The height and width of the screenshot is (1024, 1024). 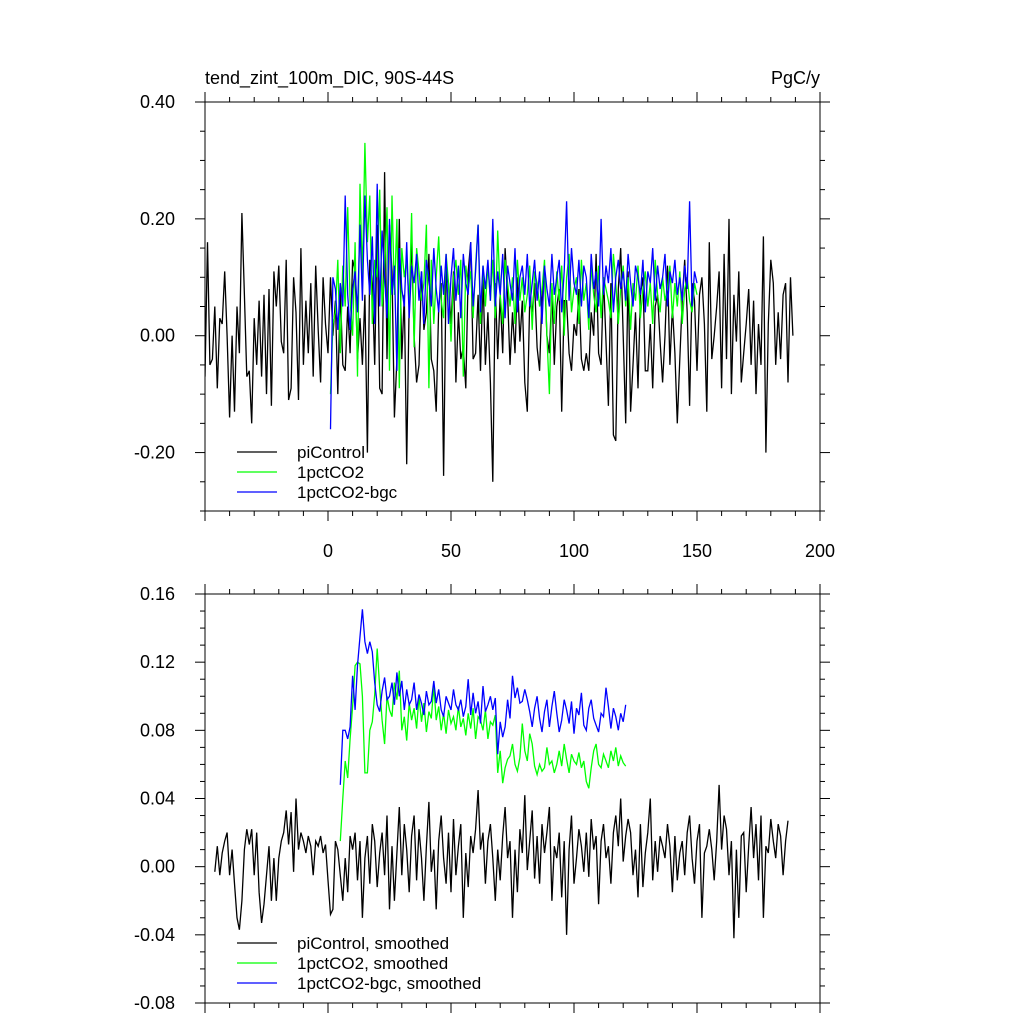 What do you see at coordinates (347, 492) in the screenshot?
I see `legend-label: 1pctCO2-bgc` at bounding box center [347, 492].